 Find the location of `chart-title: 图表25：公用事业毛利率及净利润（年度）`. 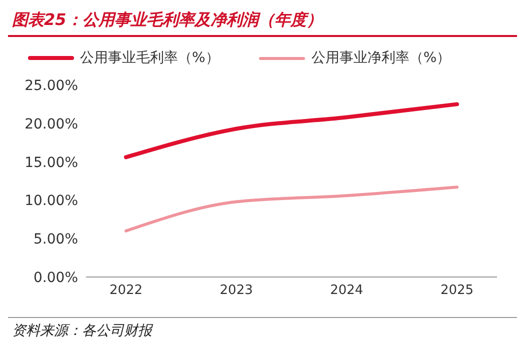

chart-title: 图表25：公用事业毛利率及净利润（年度） is located at coordinates (262, 22).